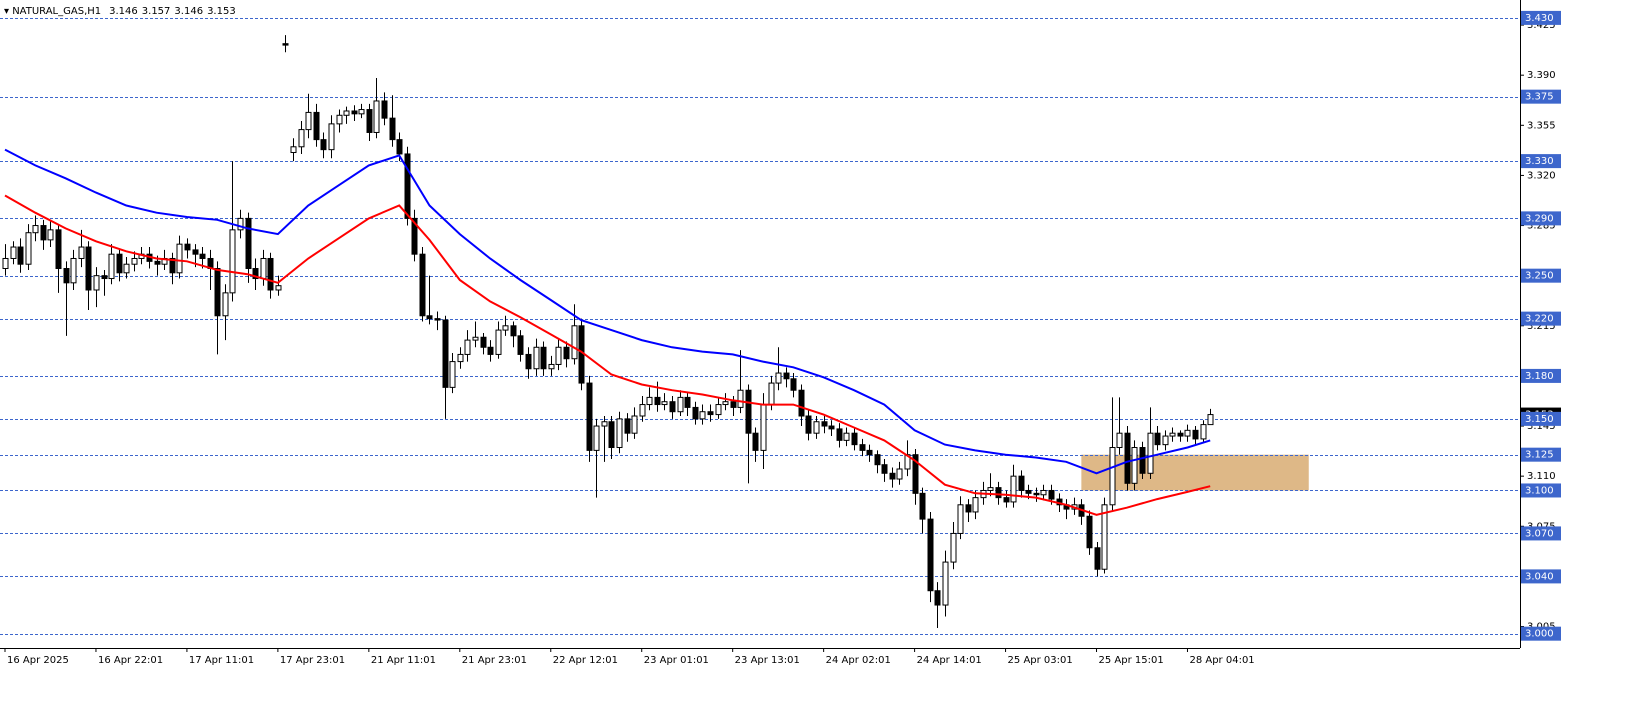 The image size is (1651, 707). Describe the element at coordinates (1541, 326) in the screenshot. I see `y-tick-label: 3.215` at that location.